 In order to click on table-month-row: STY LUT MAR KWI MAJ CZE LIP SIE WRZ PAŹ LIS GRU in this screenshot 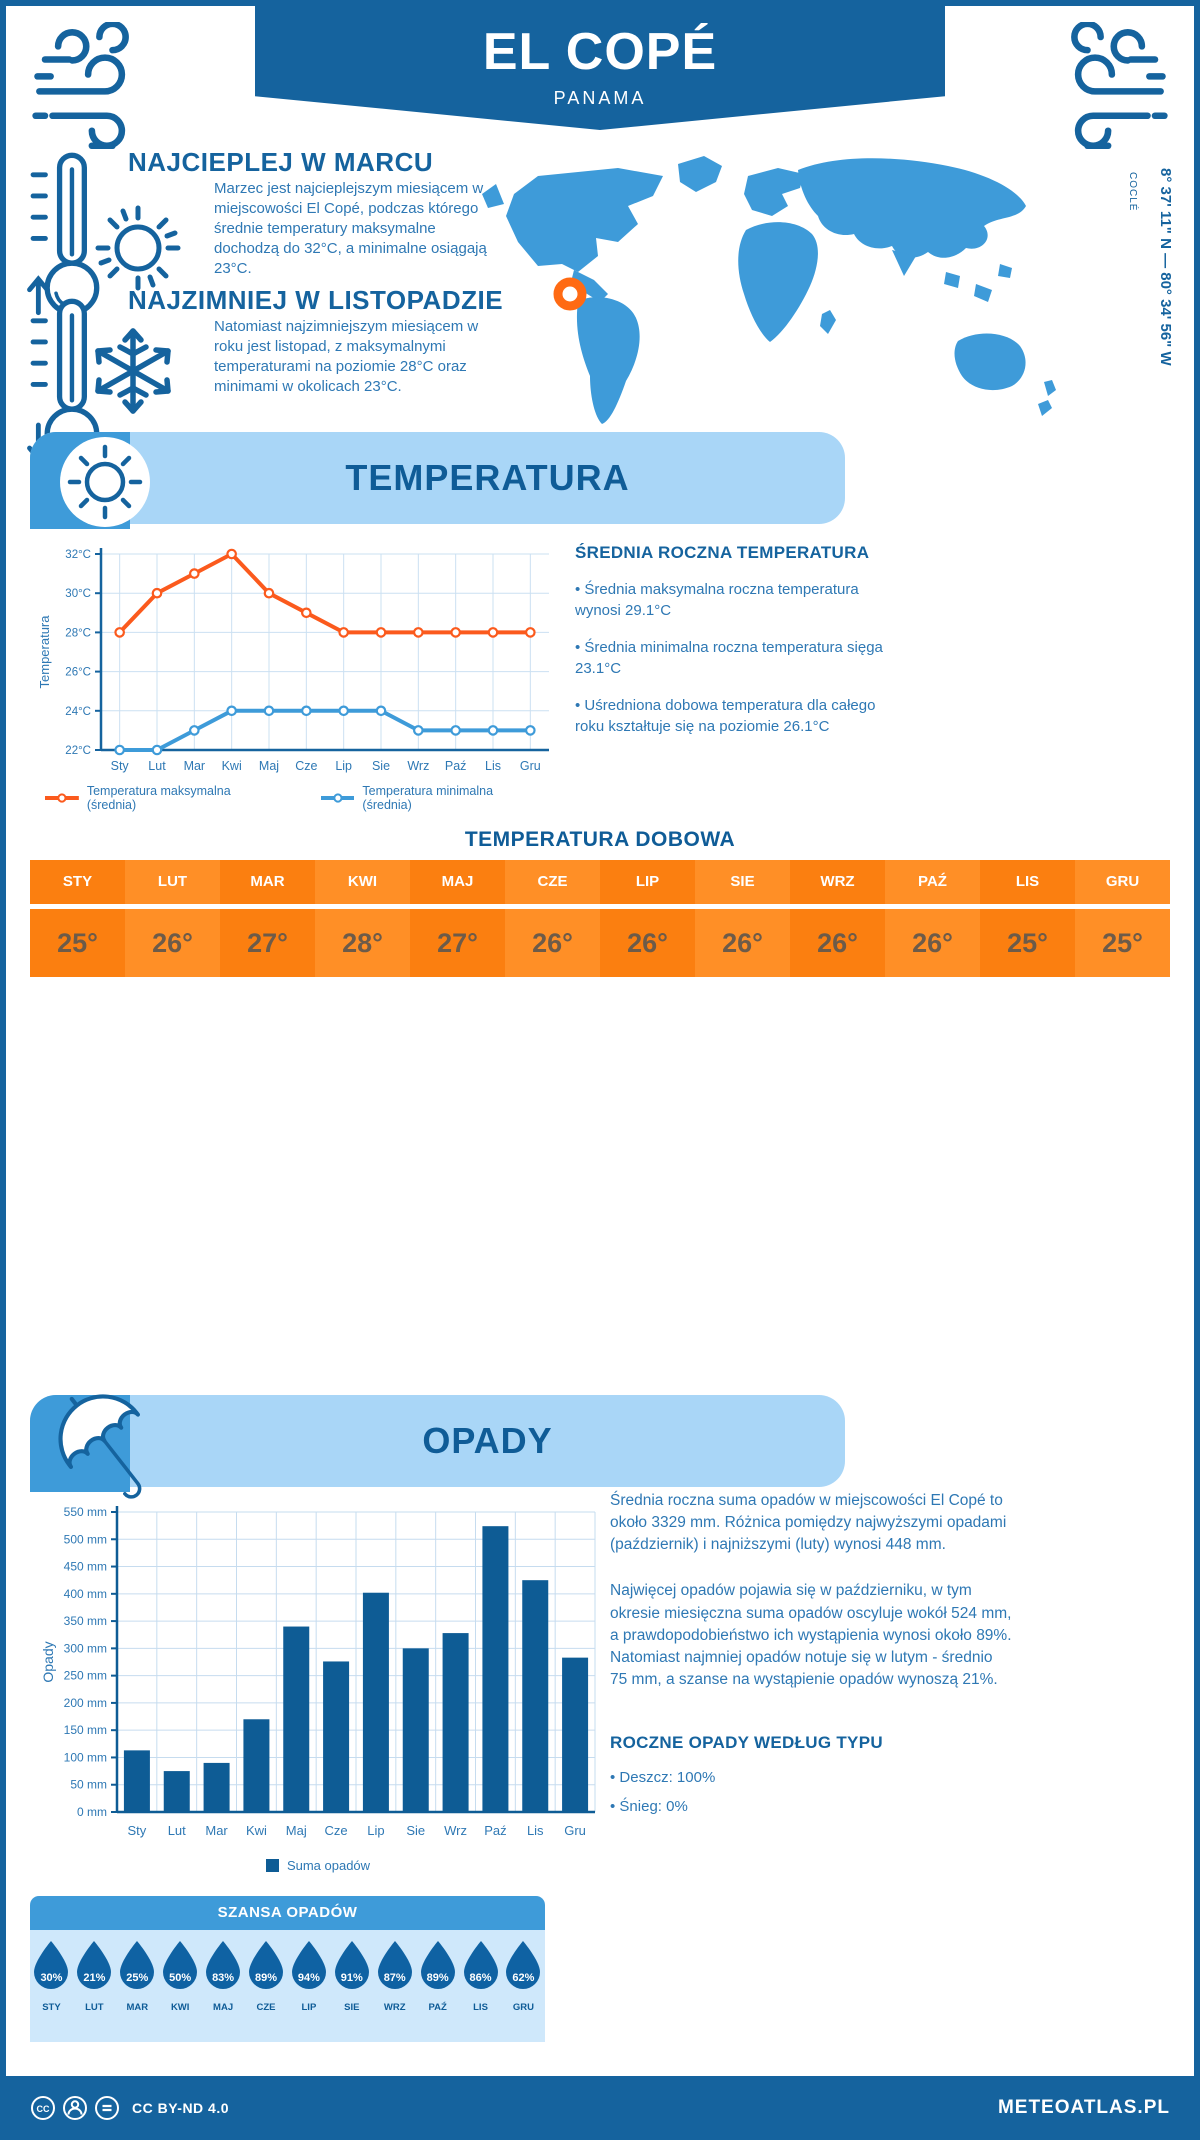, I will do `click(600, 882)`.